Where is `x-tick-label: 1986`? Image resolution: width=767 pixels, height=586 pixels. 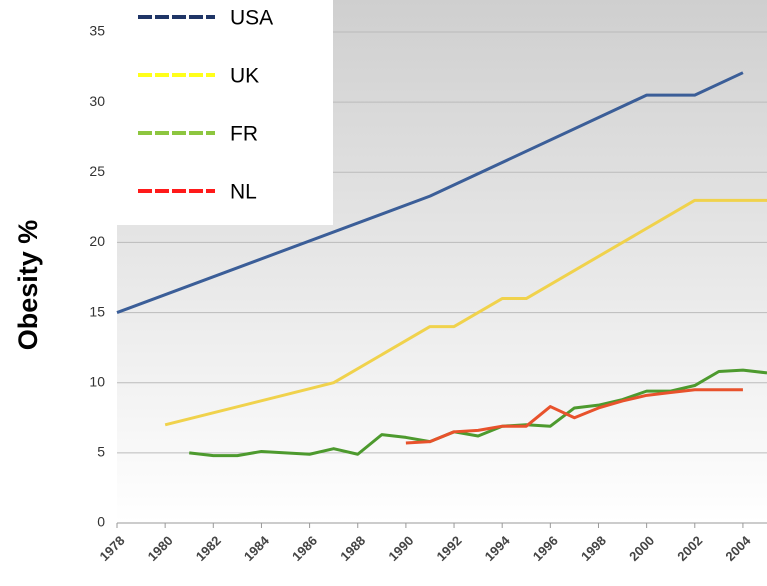
x-tick-label: 1986 is located at coordinates (304, 548).